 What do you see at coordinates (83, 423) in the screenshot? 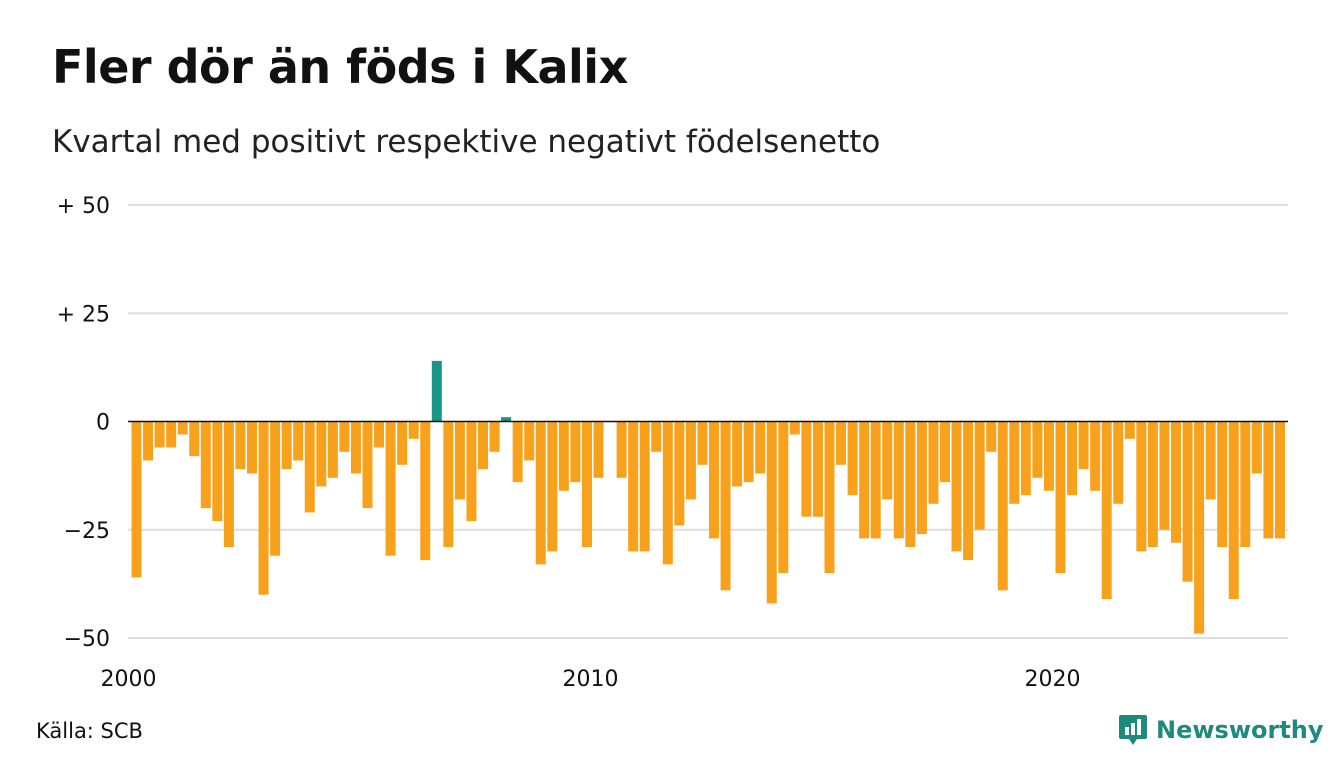
I see `y-axis-labels: + 50 + 25 0 −25 −50` at bounding box center [83, 423].